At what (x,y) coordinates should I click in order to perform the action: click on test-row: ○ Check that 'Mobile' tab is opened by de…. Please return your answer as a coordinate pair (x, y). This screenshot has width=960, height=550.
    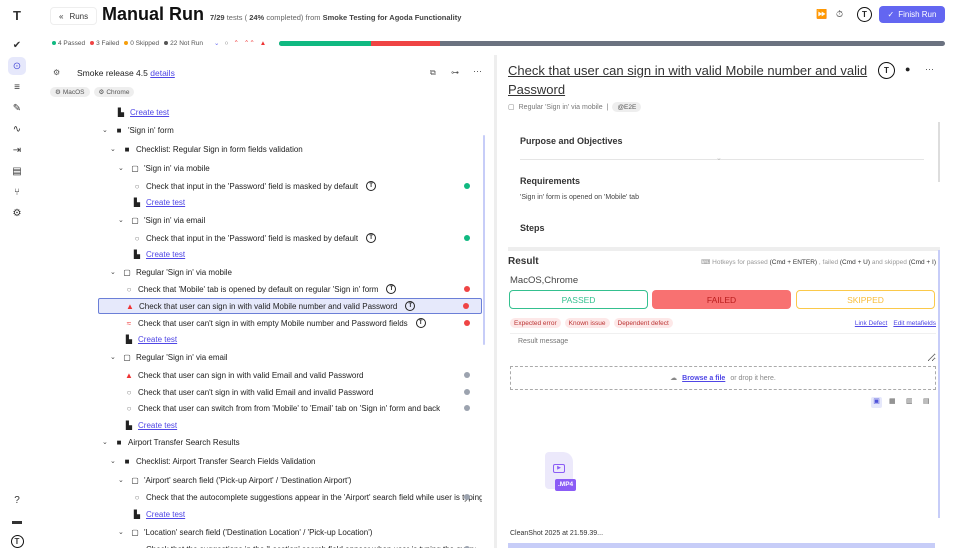
    Looking at the image, I should click on (290, 289).